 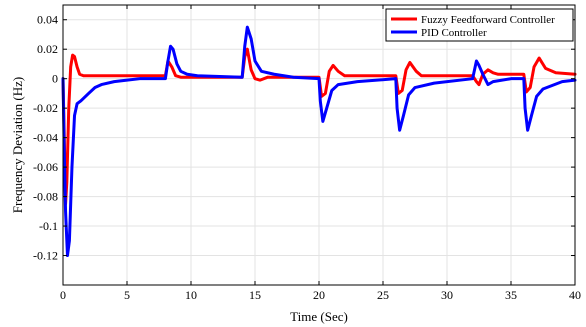 I want to click on y-tick-label: -0.12, so click(x=45, y=256).